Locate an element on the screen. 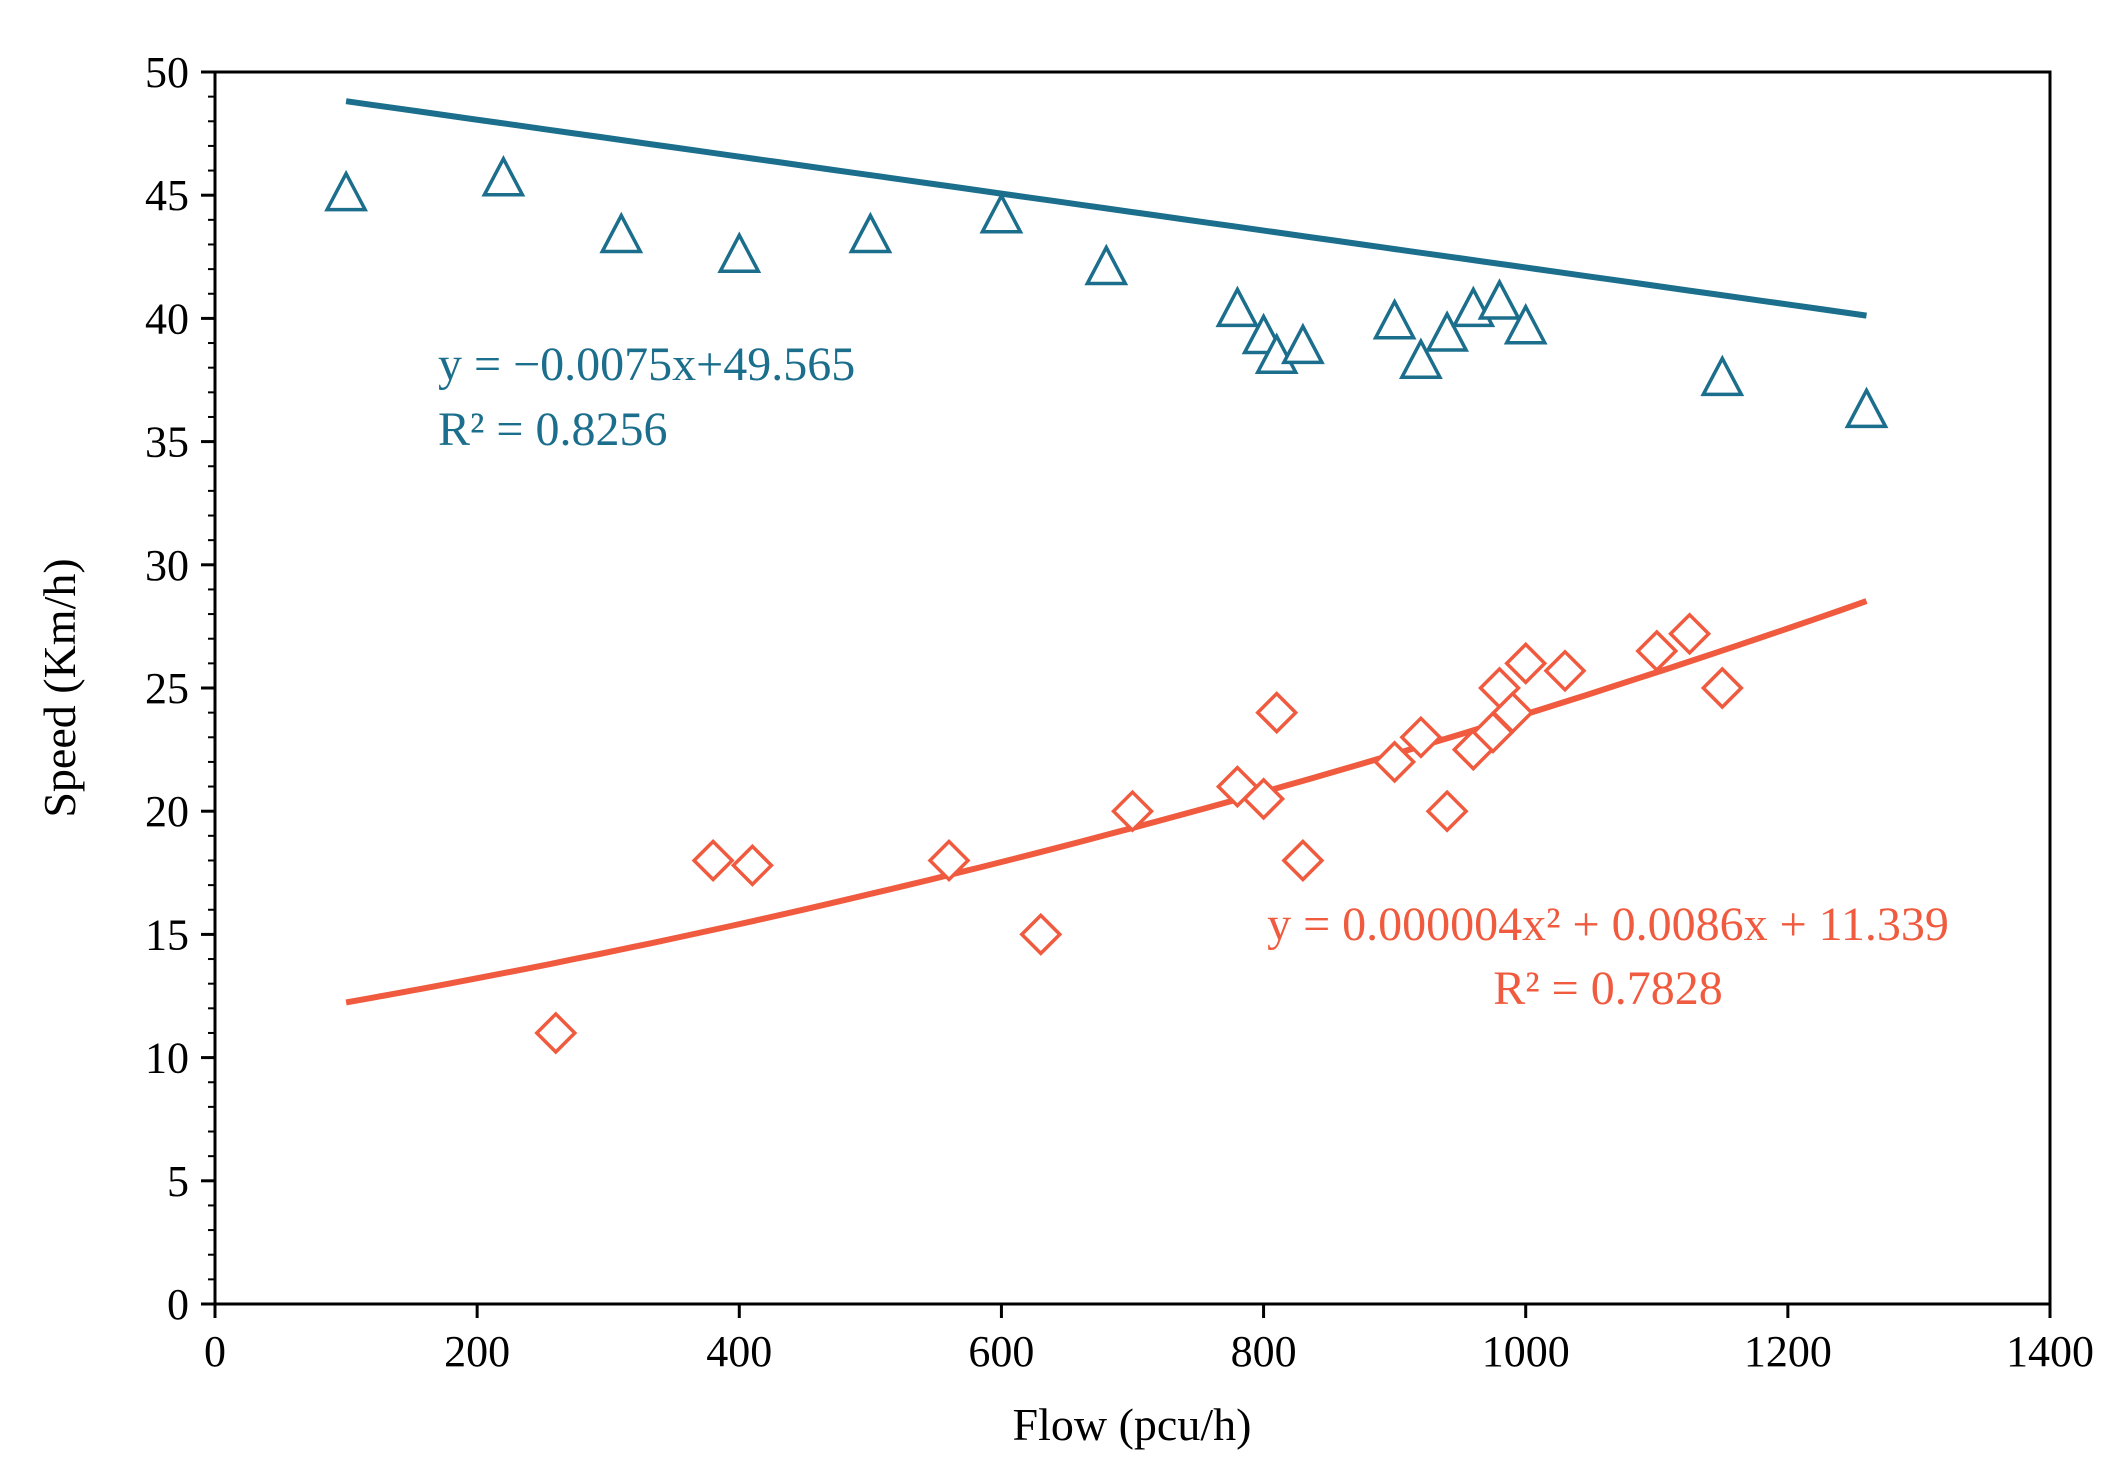 This screenshot has width=2128, height=1477. y-axis-title: Speed (Km/h) is located at coordinates (59, 687).